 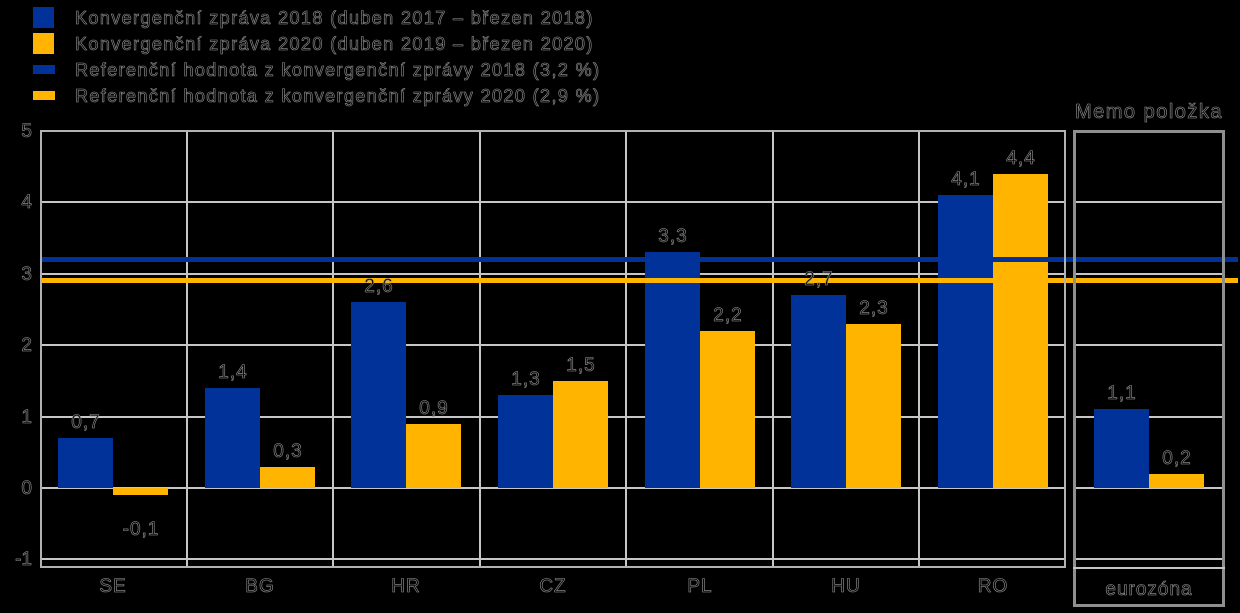 What do you see at coordinates (141, 530) in the screenshot?
I see `value-label-SE-2020: -0,1` at bounding box center [141, 530].